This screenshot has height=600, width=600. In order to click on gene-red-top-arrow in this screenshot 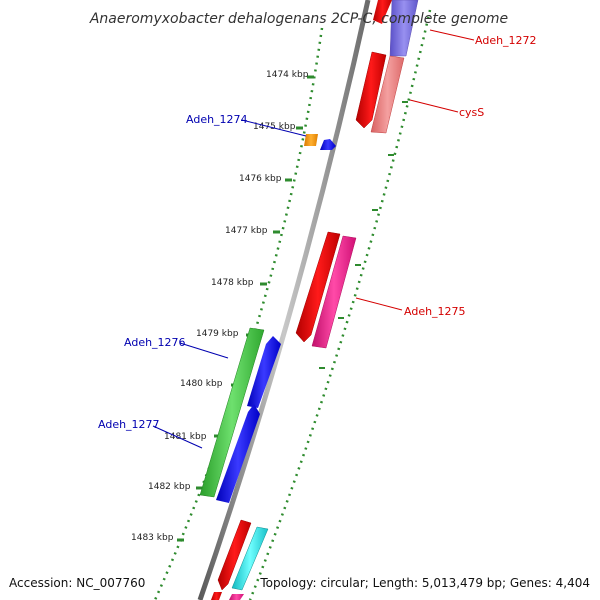, I will do `click(382, 12)`.